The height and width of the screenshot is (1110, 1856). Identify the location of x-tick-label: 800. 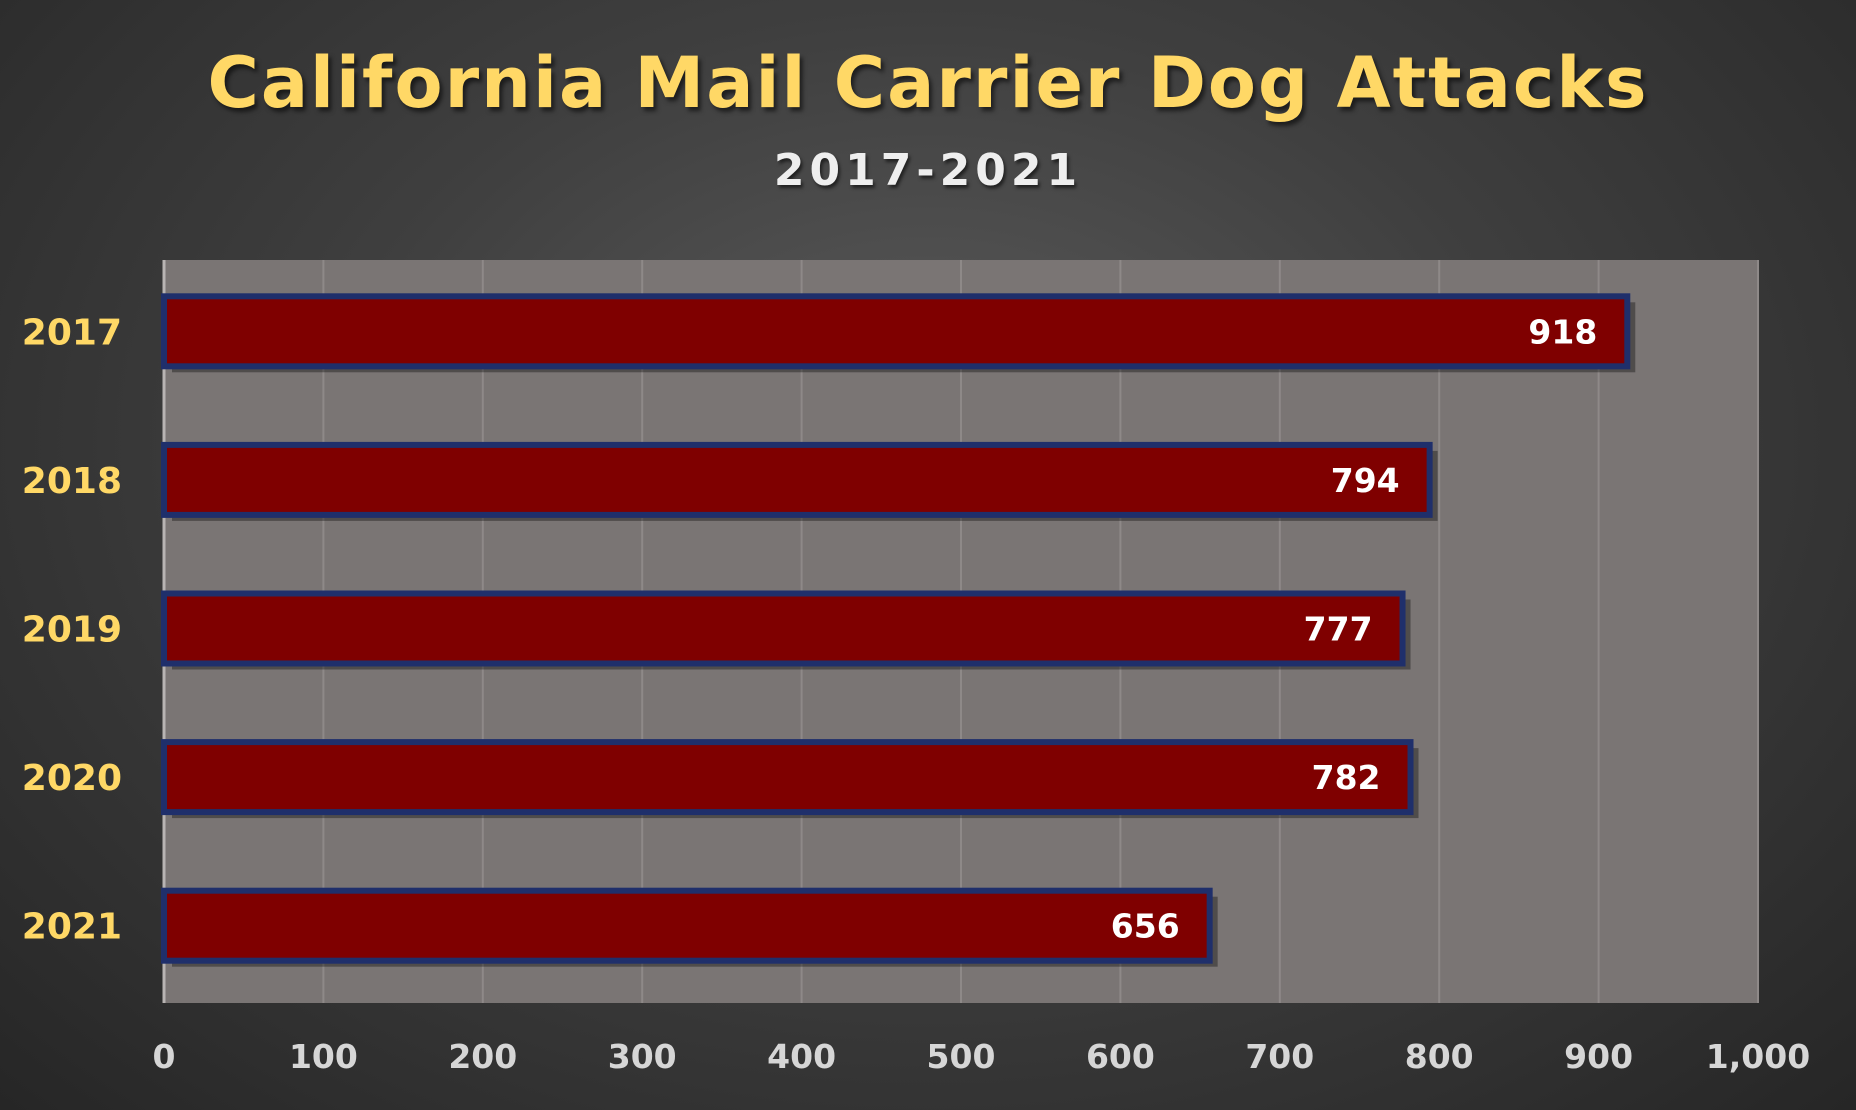
(1439, 1056).